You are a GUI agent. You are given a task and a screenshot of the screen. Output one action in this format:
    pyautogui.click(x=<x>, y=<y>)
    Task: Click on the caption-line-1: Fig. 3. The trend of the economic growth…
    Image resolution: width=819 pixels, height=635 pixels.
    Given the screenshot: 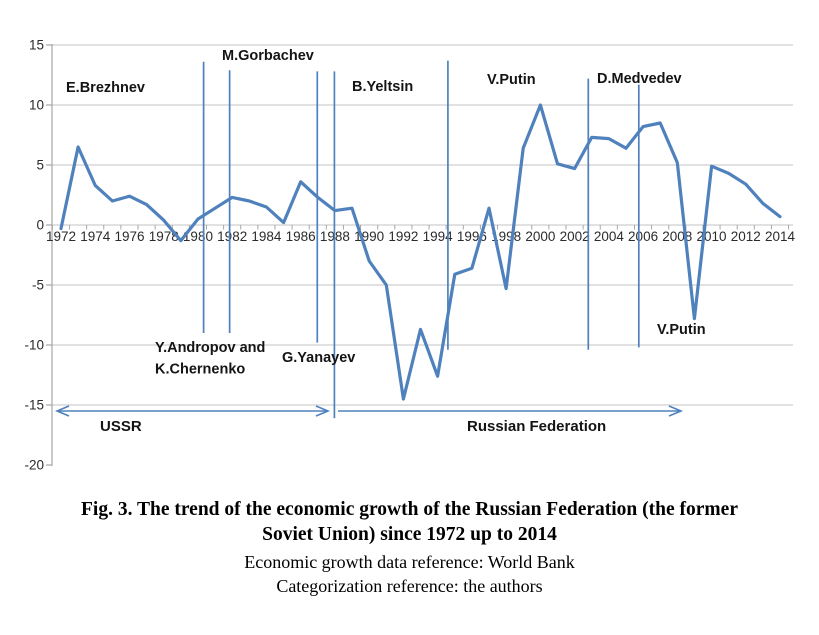 What is the action you would take?
    pyautogui.click(x=409, y=509)
    